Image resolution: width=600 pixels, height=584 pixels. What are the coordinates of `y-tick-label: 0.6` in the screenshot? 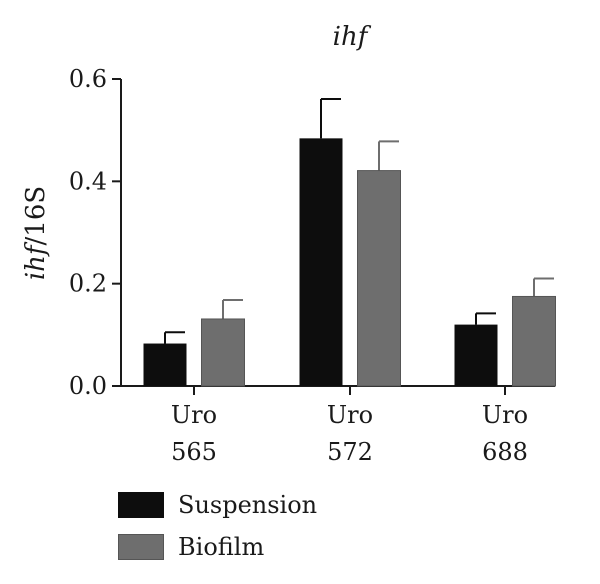 It's located at (88, 79).